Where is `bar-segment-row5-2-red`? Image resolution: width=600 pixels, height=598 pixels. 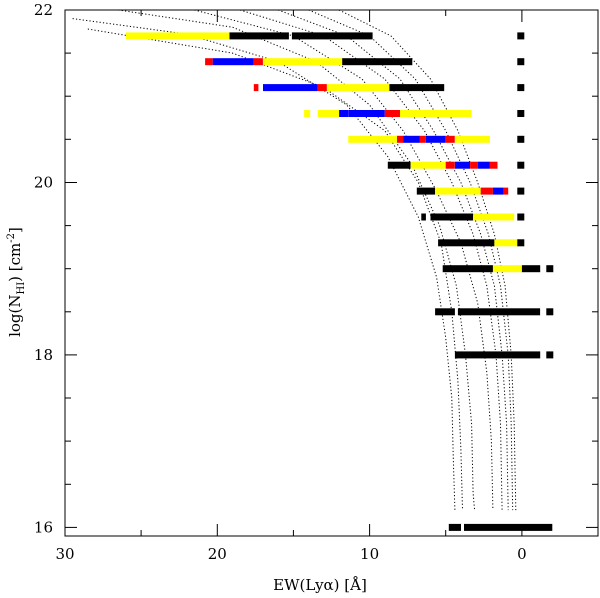 bar-segment-row5-2-red is located at coordinates (450, 165).